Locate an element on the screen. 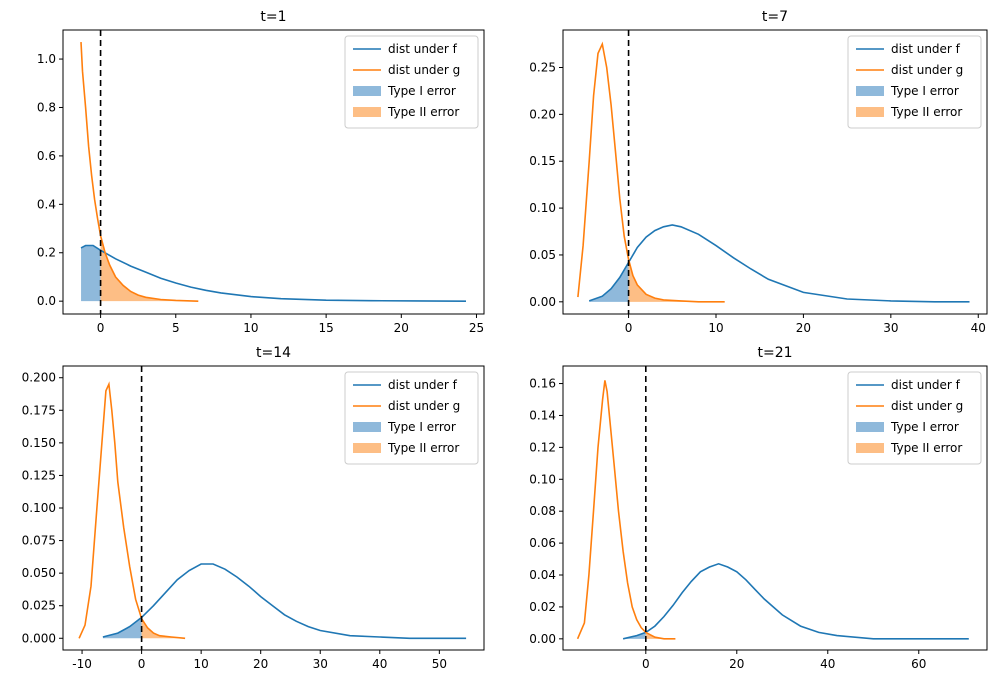 Image resolution: width=999 pixels, height=680 pixels. y-tick-label: 0.02 is located at coordinates (542, 607).